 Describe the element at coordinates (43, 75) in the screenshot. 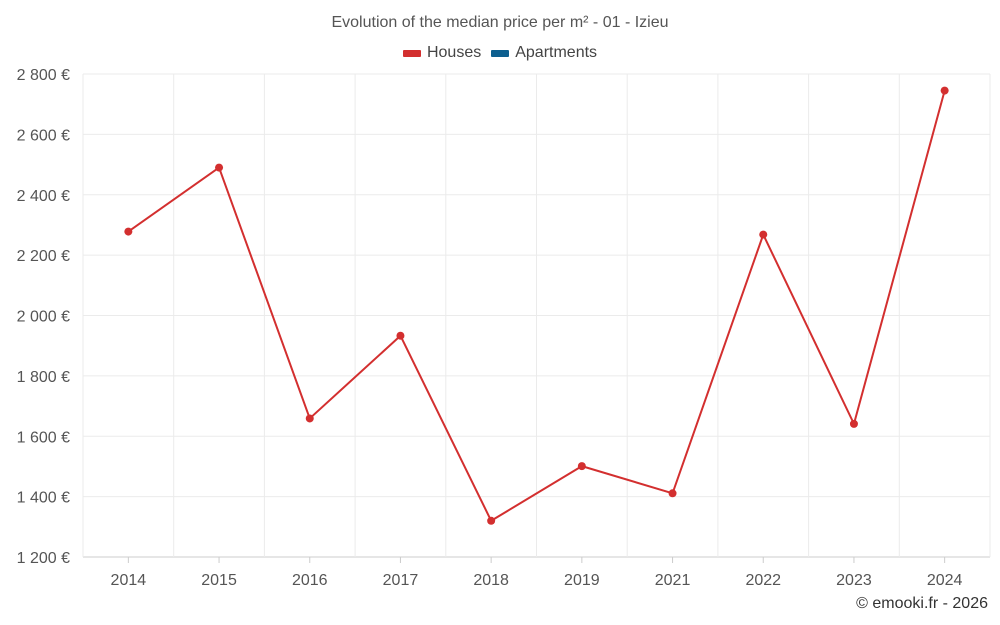

I see `y-tick-label: 2 800 €` at that location.